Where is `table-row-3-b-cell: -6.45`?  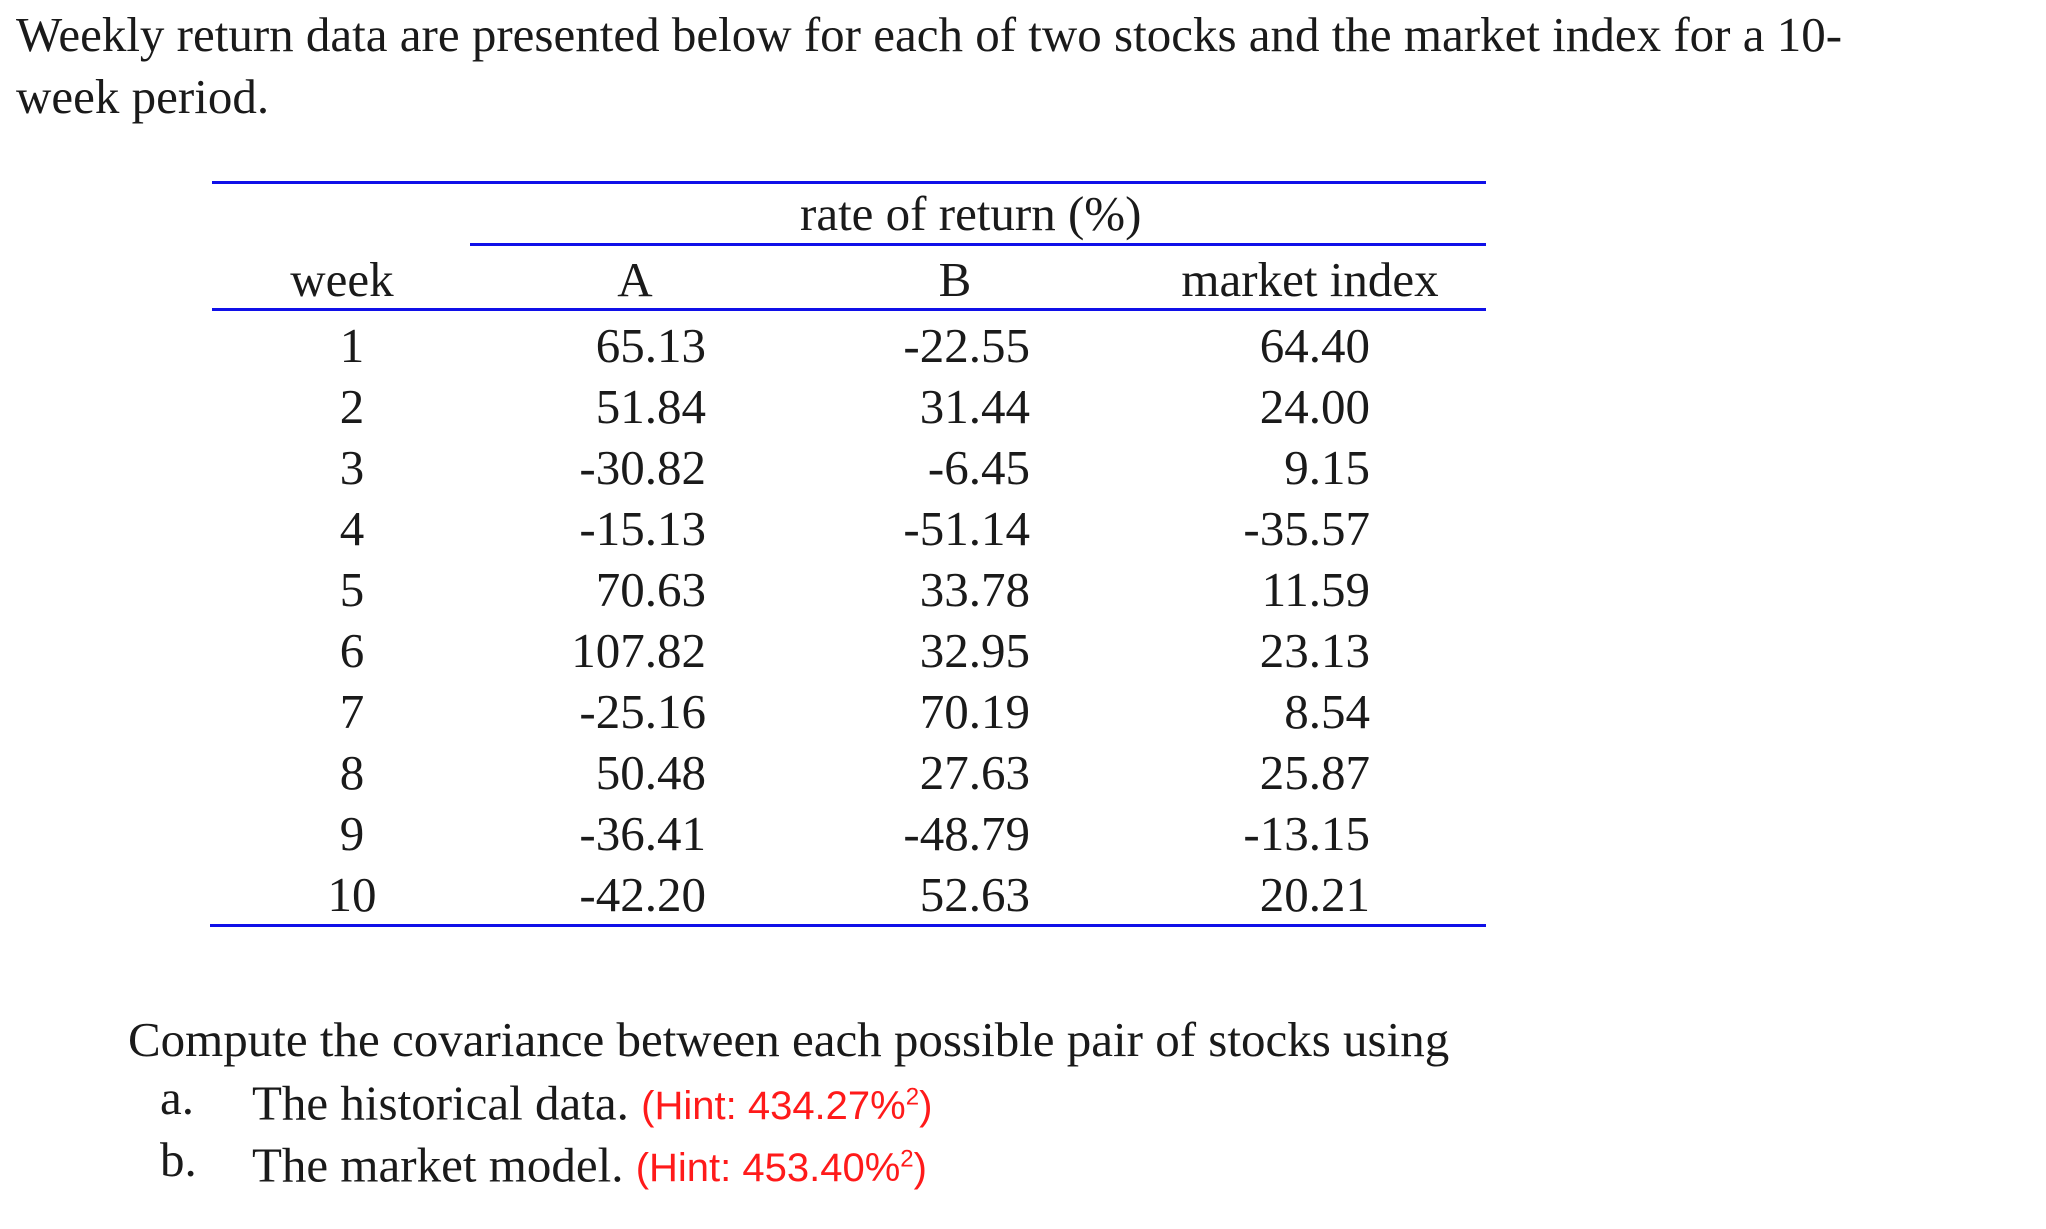
table-row-3-b-cell: -6.45 is located at coordinates (978, 467).